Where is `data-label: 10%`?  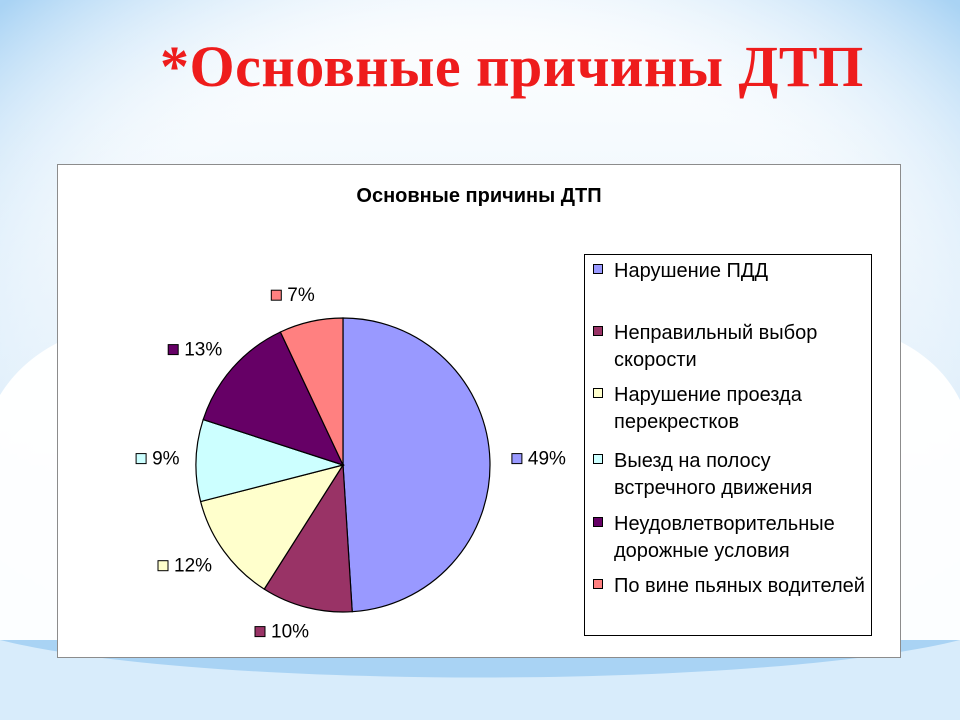 data-label: 10% is located at coordinates (281, 632).